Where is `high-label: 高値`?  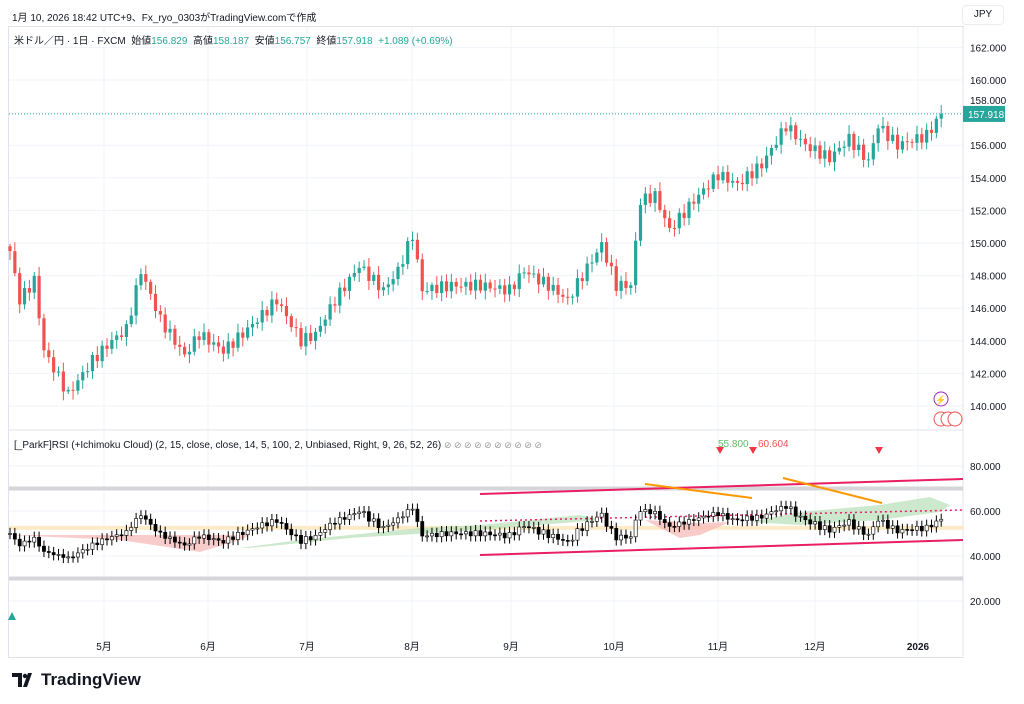
high-label: 高値 is located at coordinates (202, 41).